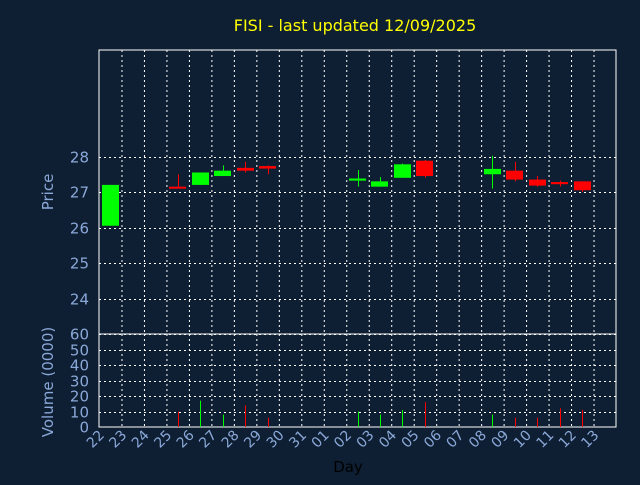 The image size is (640, 485). What do you see at coordinates (79, 193) in the screenshot?
I see `price-tick-label: 27` at bounding box center [79, 193].